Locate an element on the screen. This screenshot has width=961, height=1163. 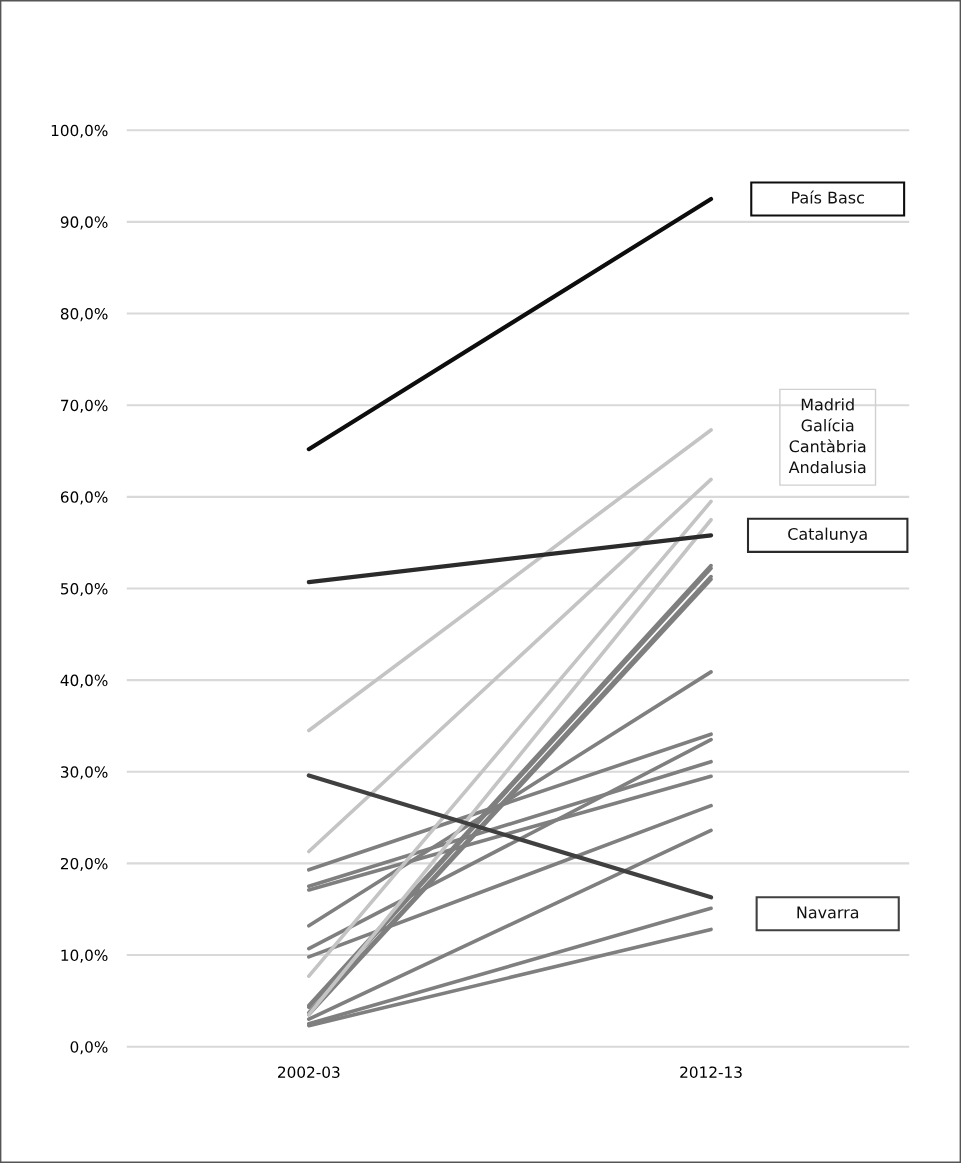
y-tick-label: 100,0% is located at coordinates (79, 131).